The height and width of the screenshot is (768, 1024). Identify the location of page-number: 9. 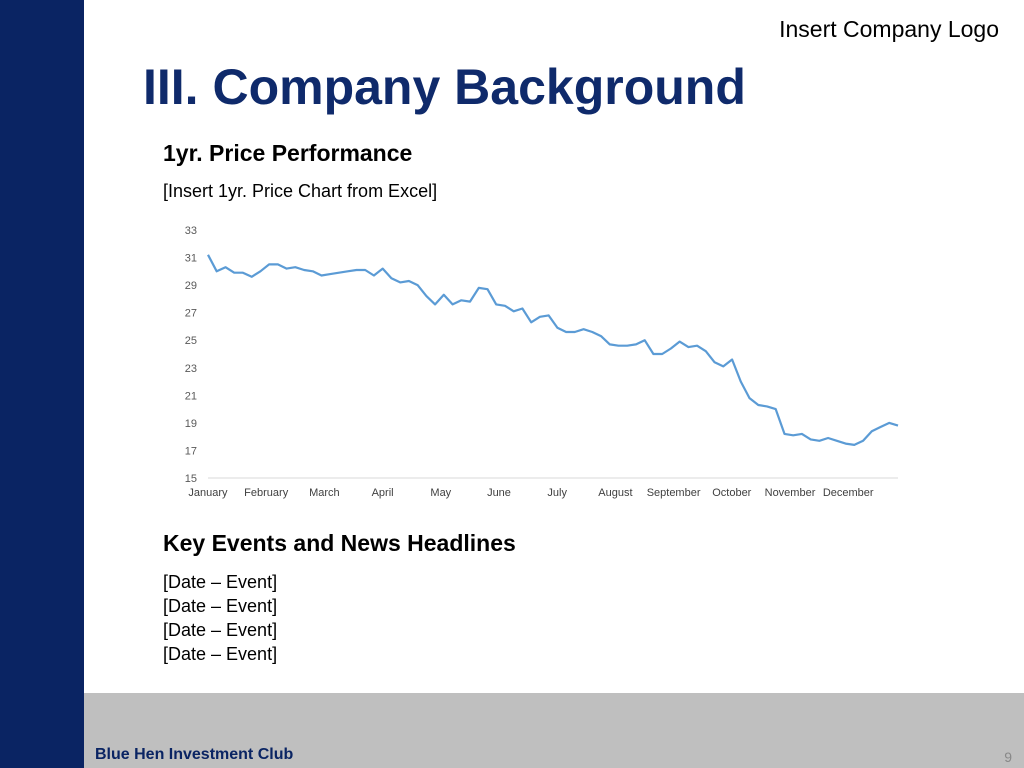
(1008, 757).